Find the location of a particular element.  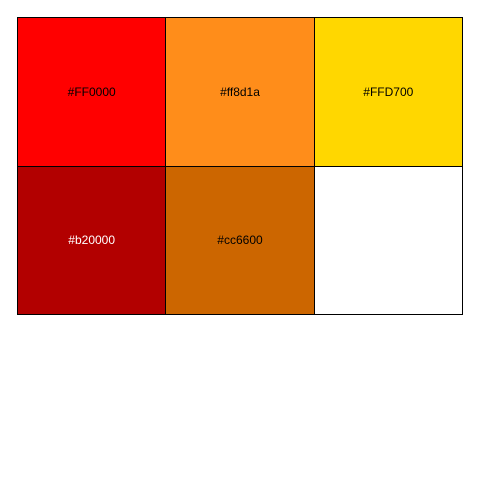

swatch-label: #FF0000 is located at coordinates (92, 92).